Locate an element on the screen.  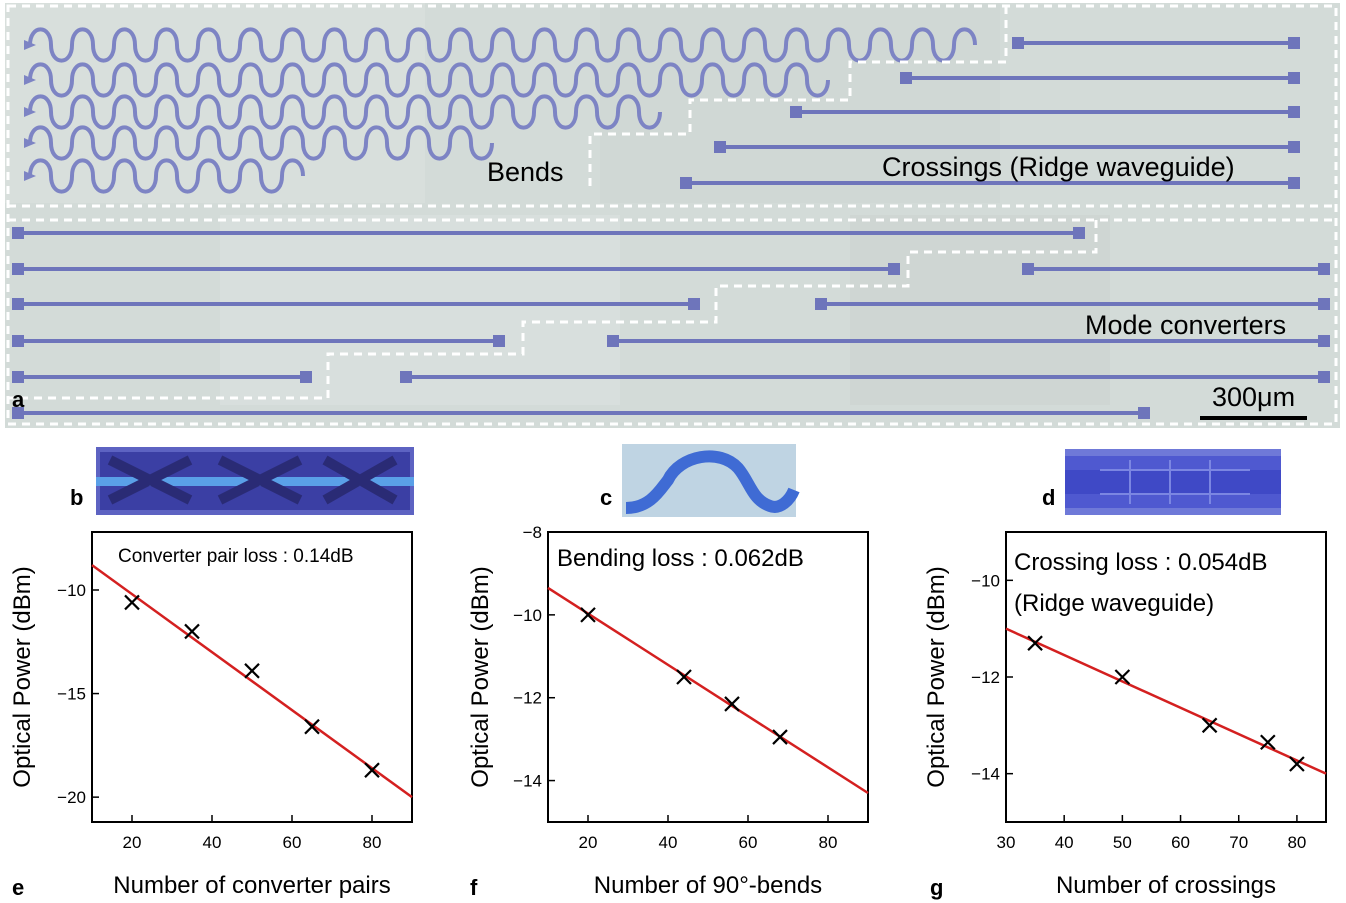
panel-letter-e: e is located at coordinates (18, 887).